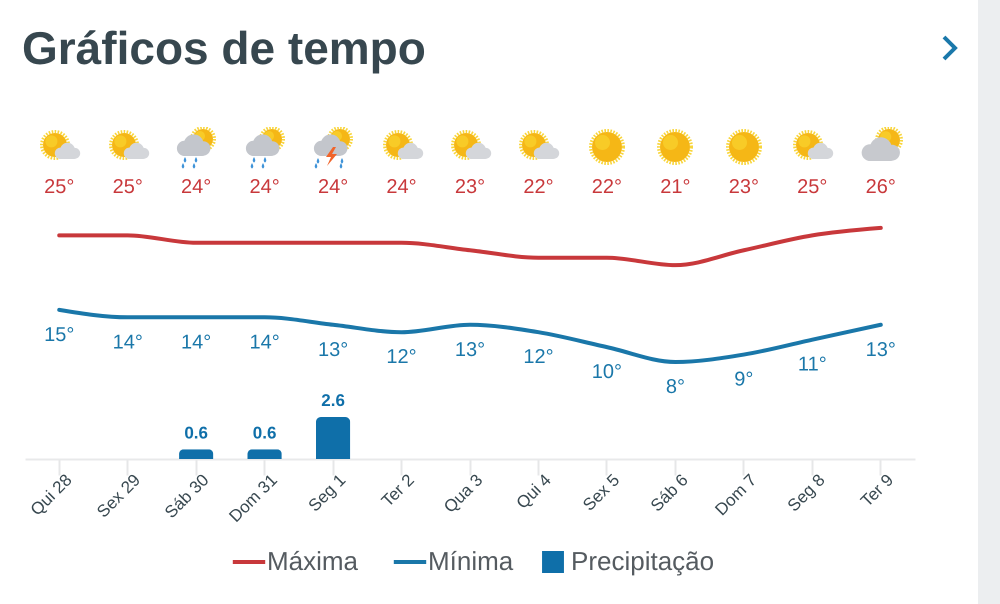 The image size is (1000, 604). I want to click on x-tick-label: Sex 29, so click(118, 496).